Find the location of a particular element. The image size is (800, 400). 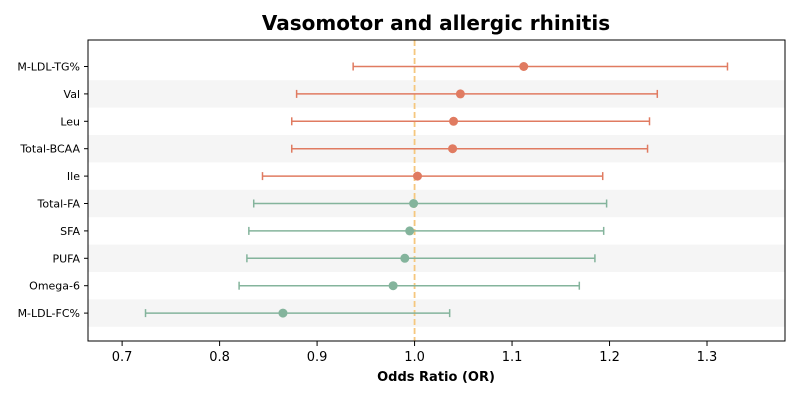

y-tick-label: Val is located at coordinates (72, 94).